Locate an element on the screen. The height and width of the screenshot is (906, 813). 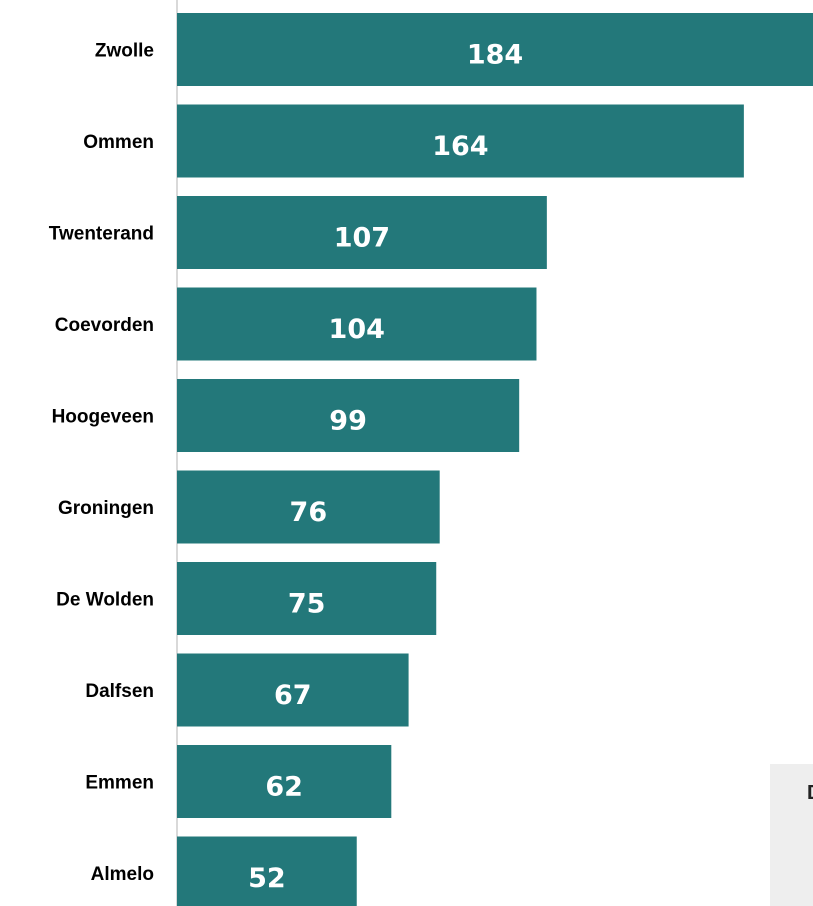
overlay-box-text: D is located at coordinates (810, 793).